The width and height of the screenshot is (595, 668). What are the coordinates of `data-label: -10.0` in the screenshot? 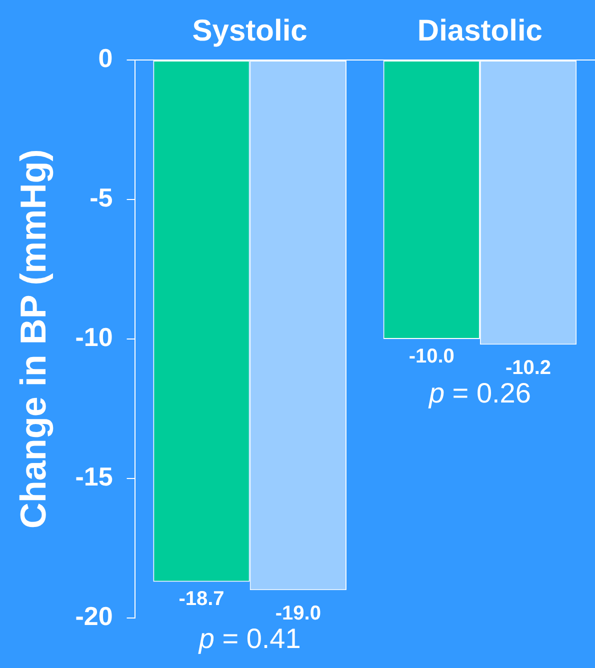 It's located at (431, 357).